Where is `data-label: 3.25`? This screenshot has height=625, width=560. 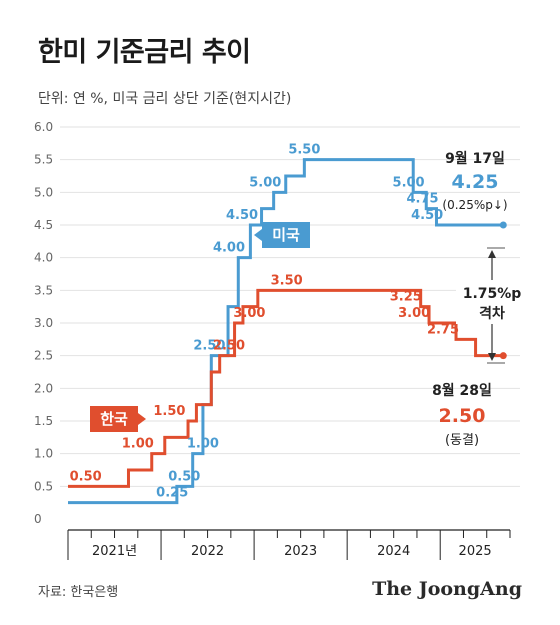
data-label: 3.25 is located at coordinates (406, 297).